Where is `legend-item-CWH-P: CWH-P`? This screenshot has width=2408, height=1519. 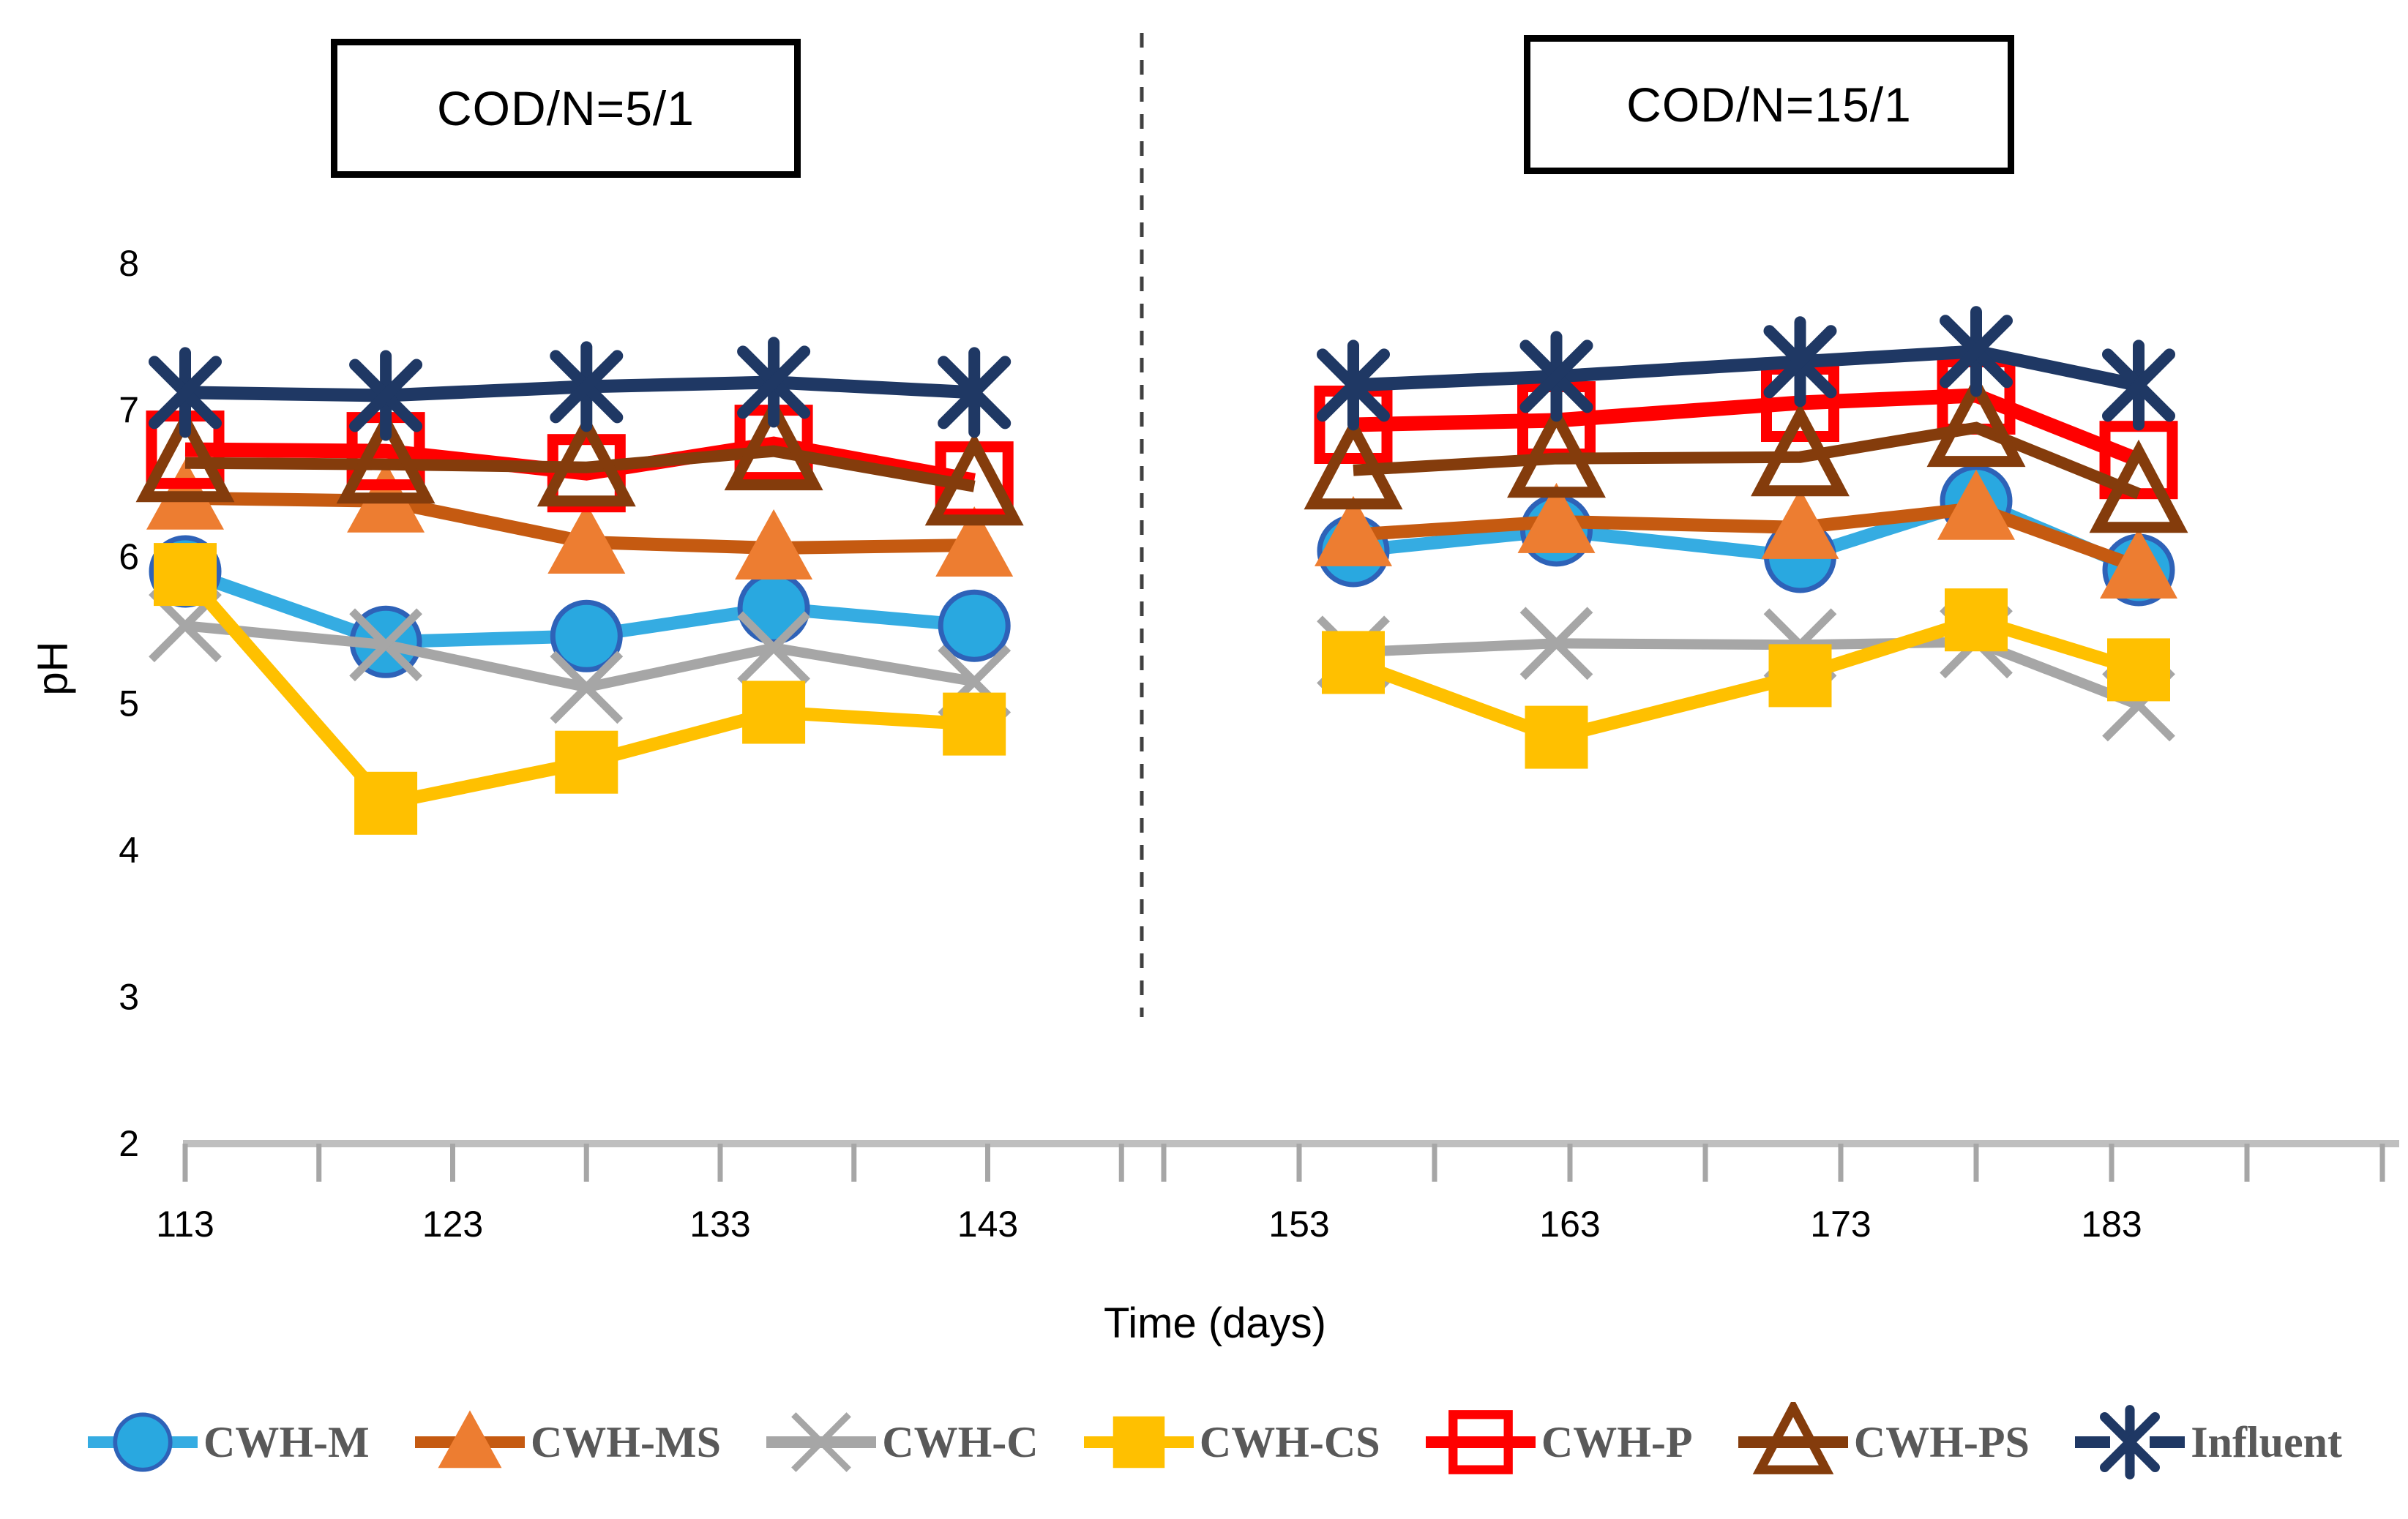
legend-item-CWH-P: CWH-P is located at coordinates (1558, 1442).